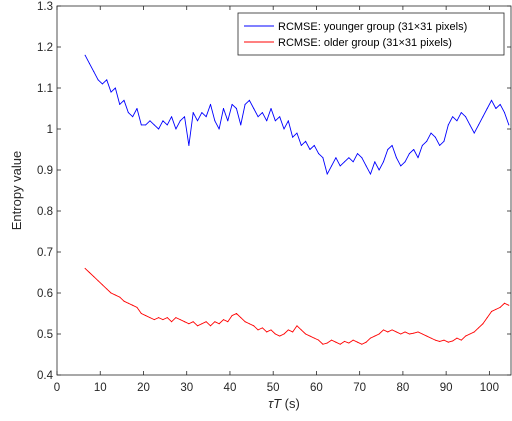 The image size is (512, 421). I want to click on x-tick-label: 90, so click(446, 388).